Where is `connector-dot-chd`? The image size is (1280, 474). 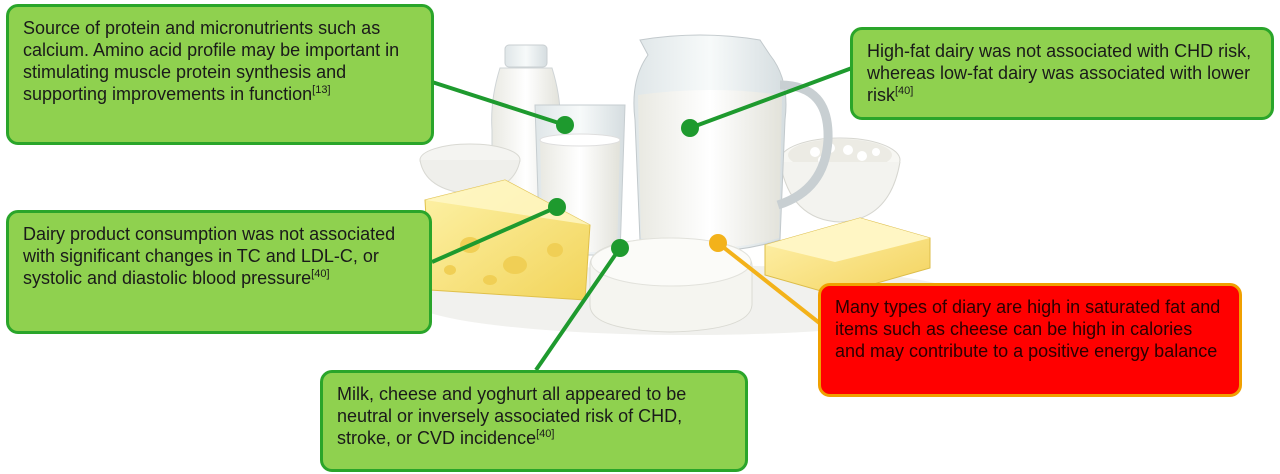 connector-dot-chd is located at coordinates (690, 128).